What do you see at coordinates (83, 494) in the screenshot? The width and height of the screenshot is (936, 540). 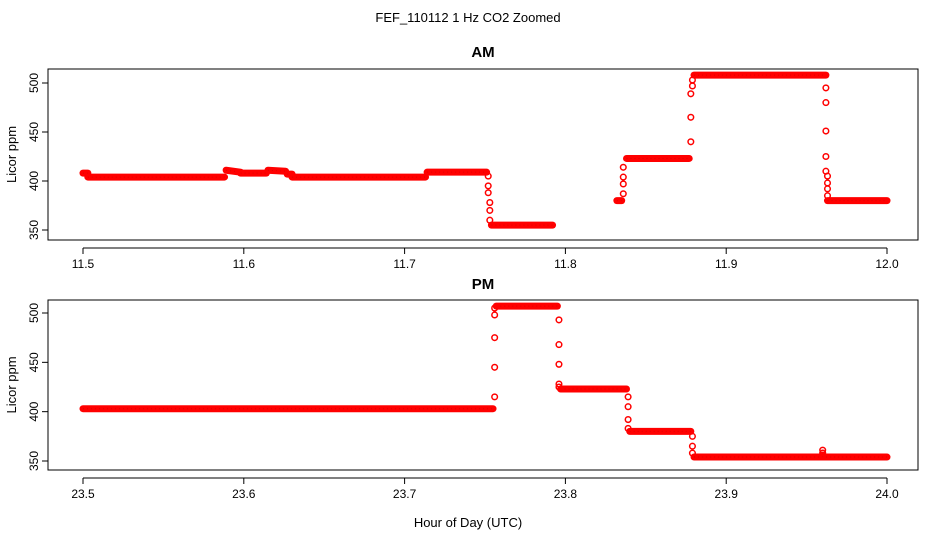 I see `x-tick-label-pm: 23.5` at bounding box center [83, 494].